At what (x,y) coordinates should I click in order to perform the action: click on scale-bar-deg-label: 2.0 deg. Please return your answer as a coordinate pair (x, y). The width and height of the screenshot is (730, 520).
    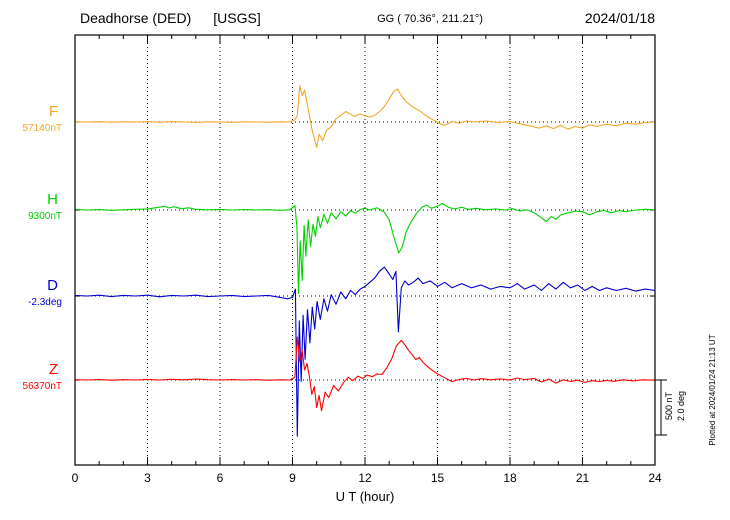
    Looking at the image, I should click on (681, 406).